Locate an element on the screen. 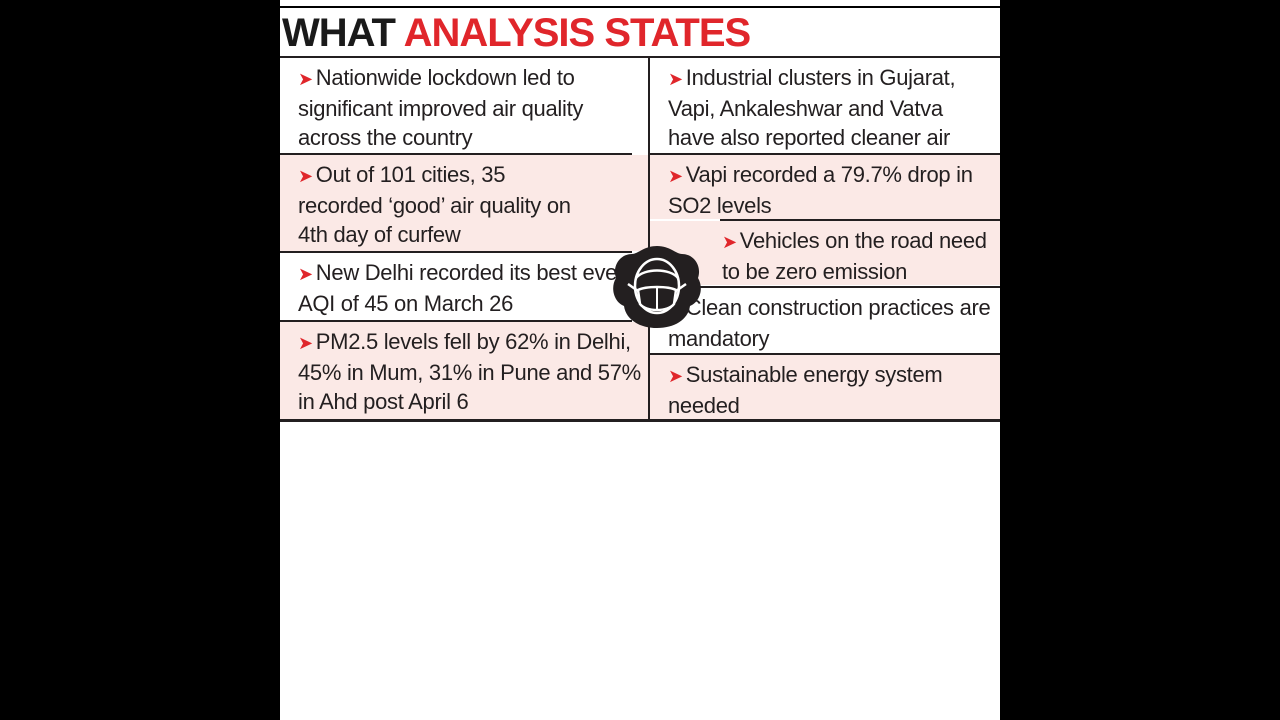 The height and width of the screenshot is (720, 1280). right-point-text: Sustainable energy system needed is located at coordinates (805, 390).